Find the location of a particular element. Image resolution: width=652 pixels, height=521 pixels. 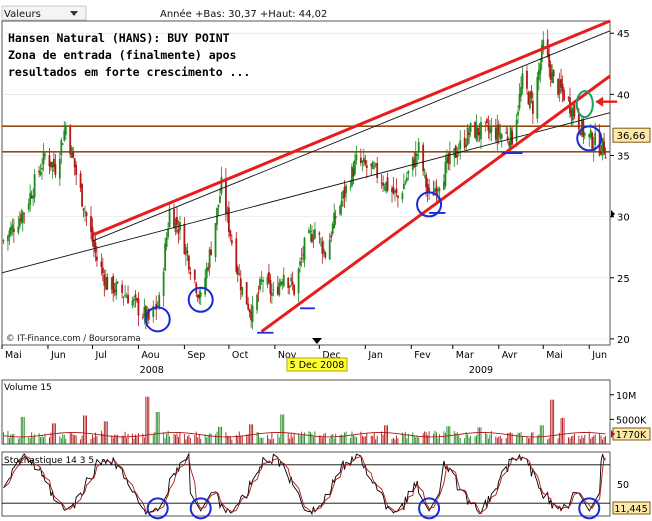

header-bar: Valeurs Année +Bas: 30,37 +Haut: 44,02 is located at coordinates (164, 13).